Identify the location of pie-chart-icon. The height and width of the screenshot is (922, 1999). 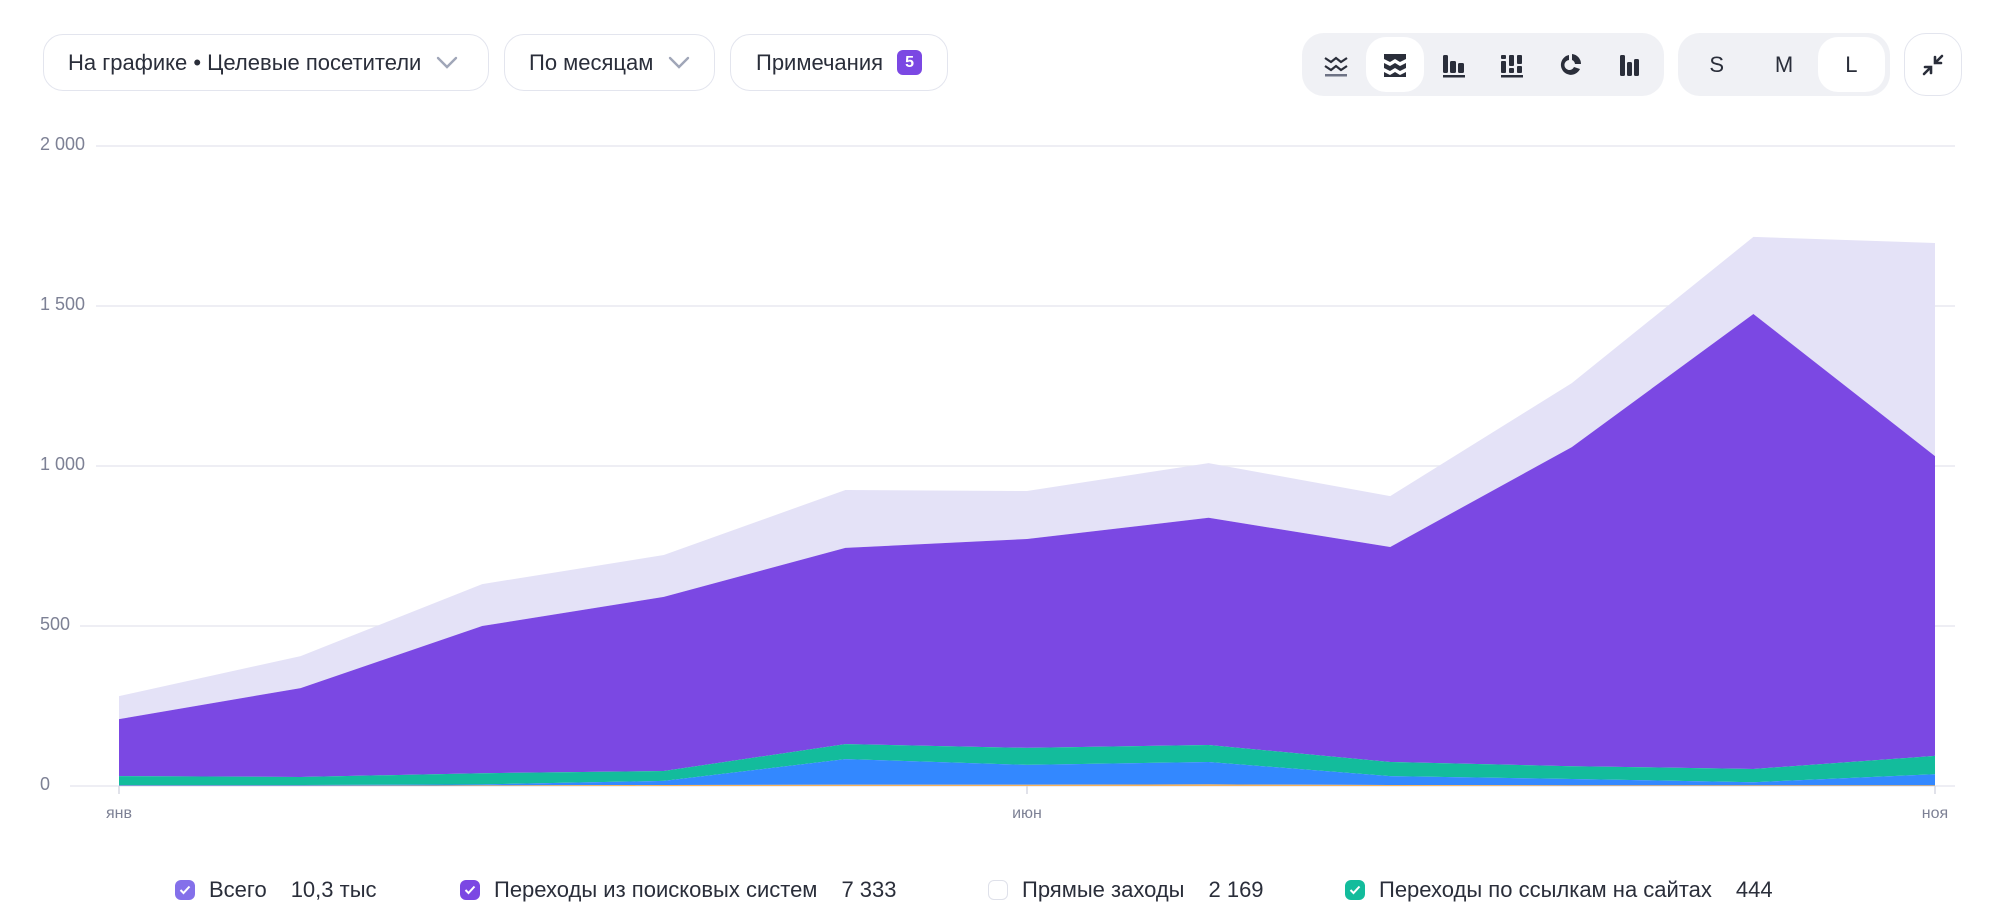
(1571, 64).